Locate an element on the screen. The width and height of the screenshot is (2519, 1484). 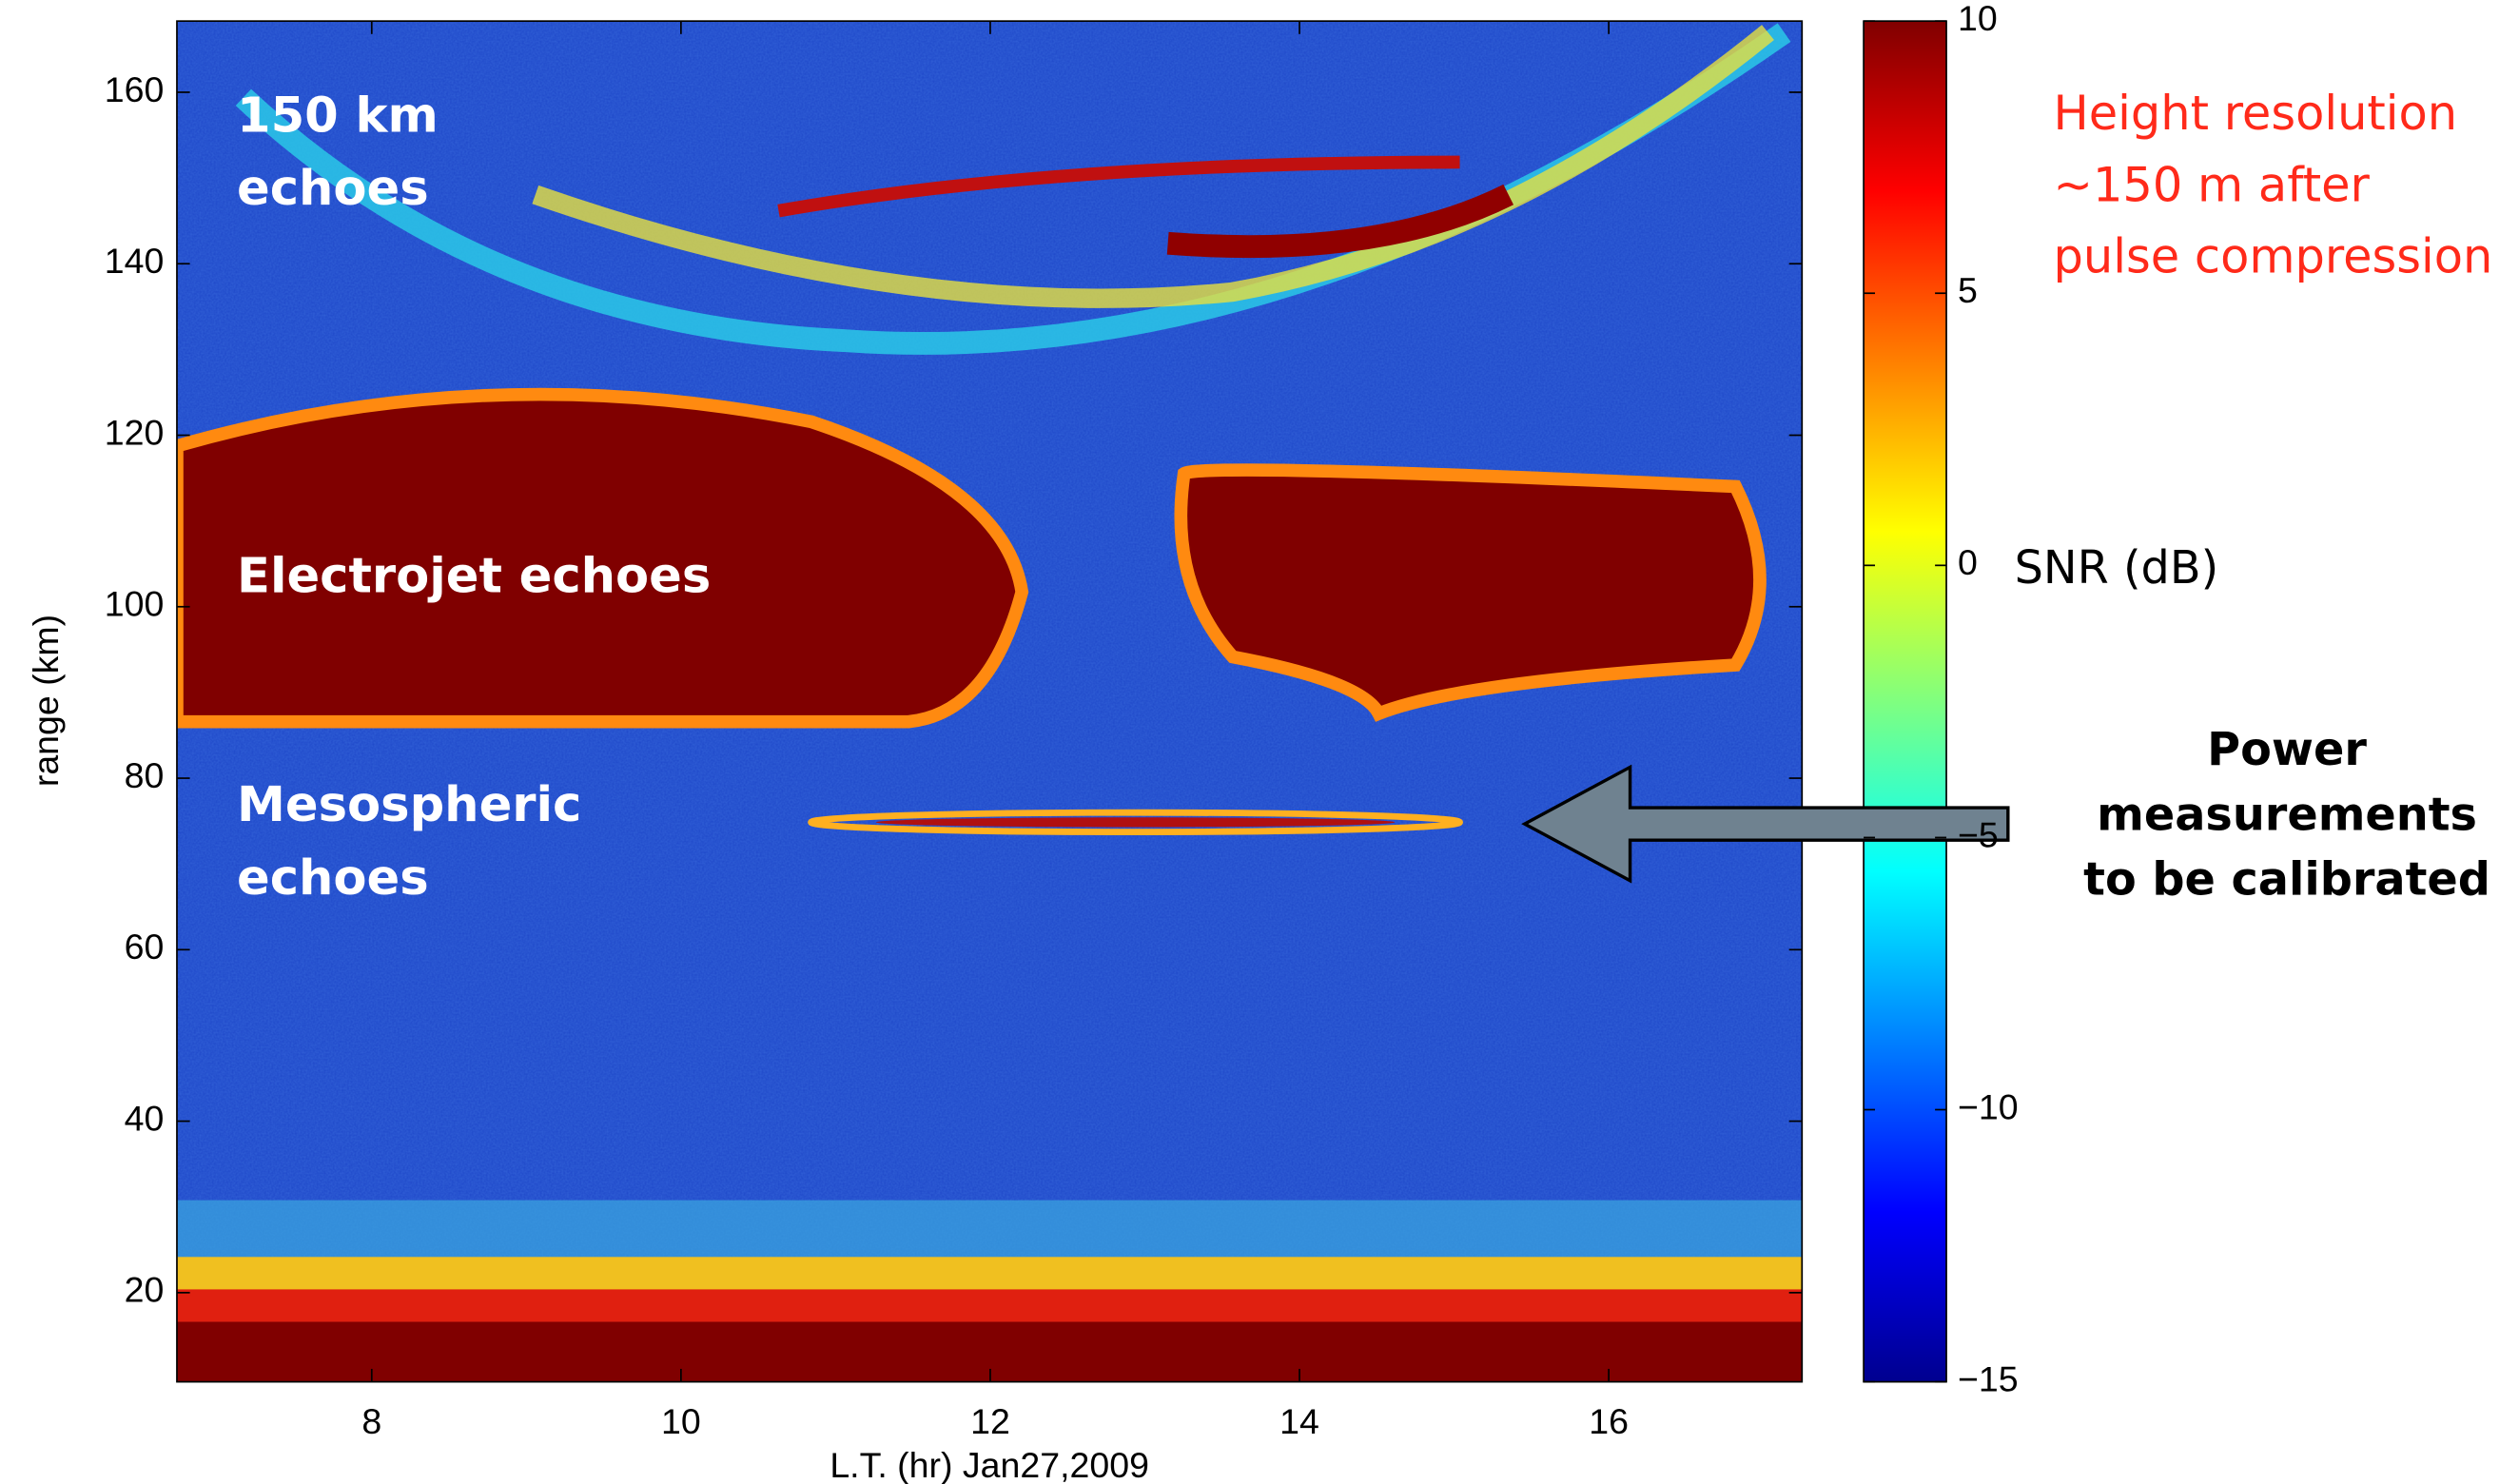
annotation: pulse compression is located at coordinates (2273, 255).